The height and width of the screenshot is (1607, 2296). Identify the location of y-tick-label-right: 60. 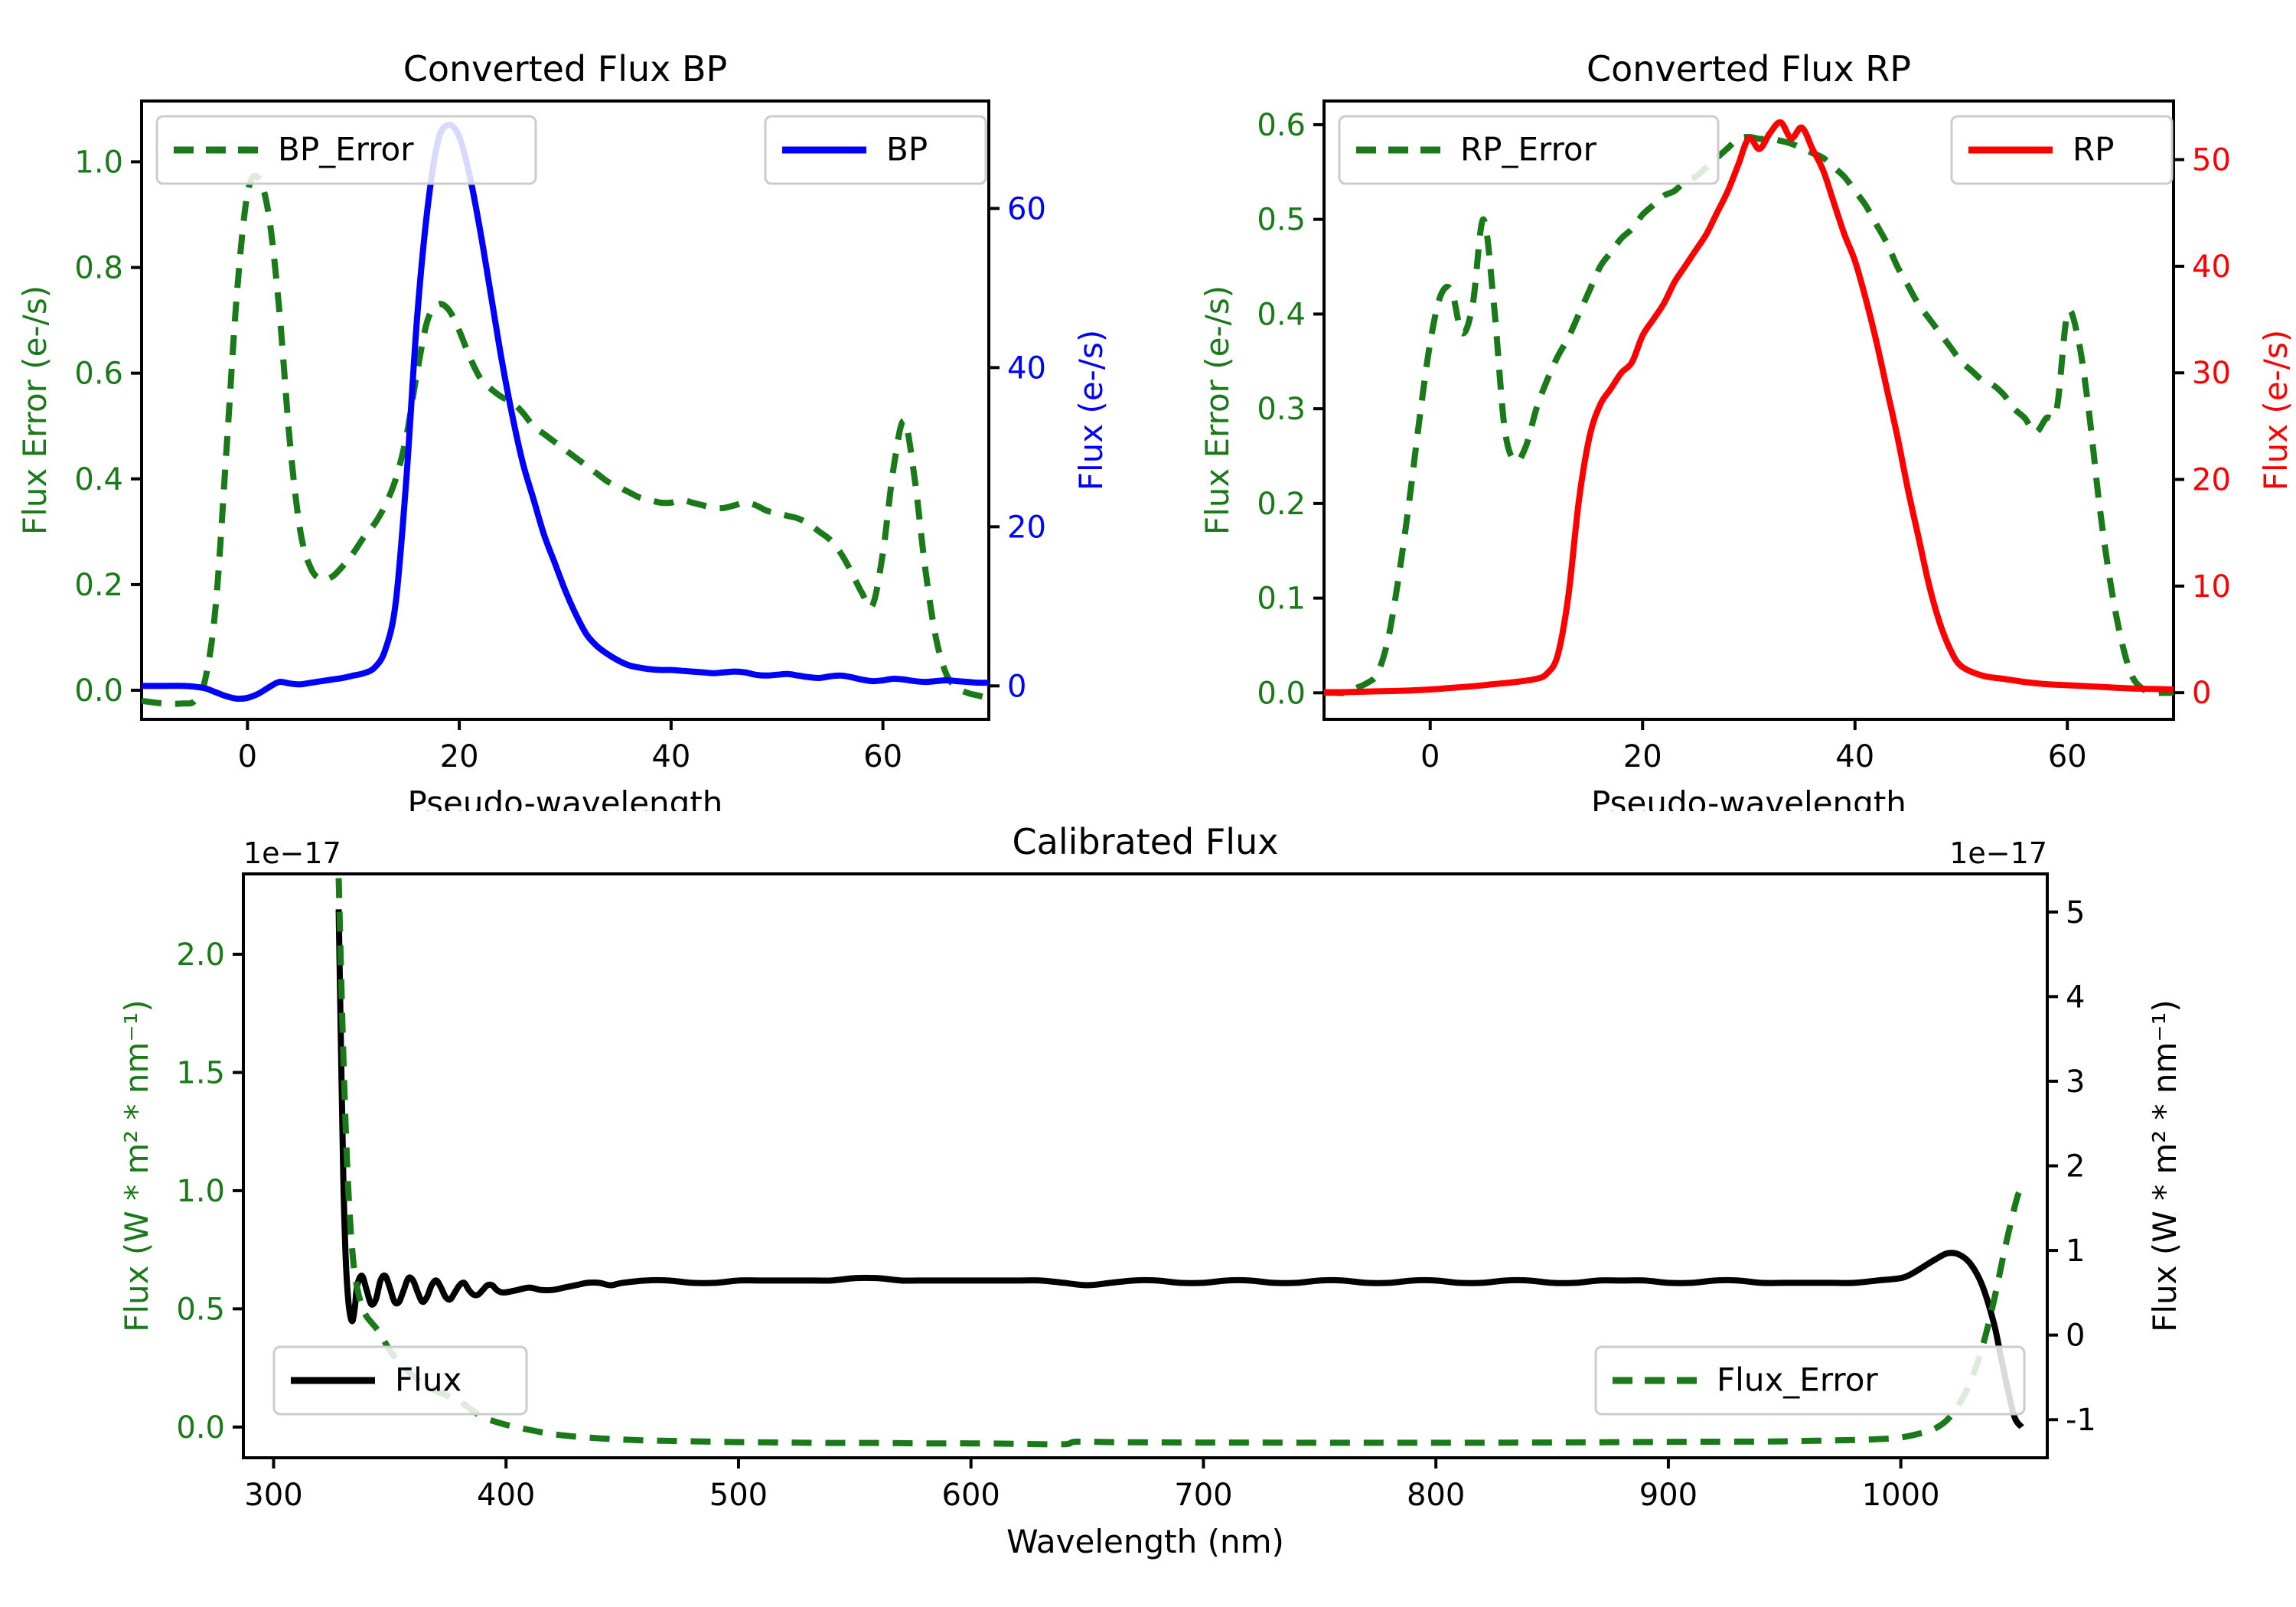
(1026, 209).